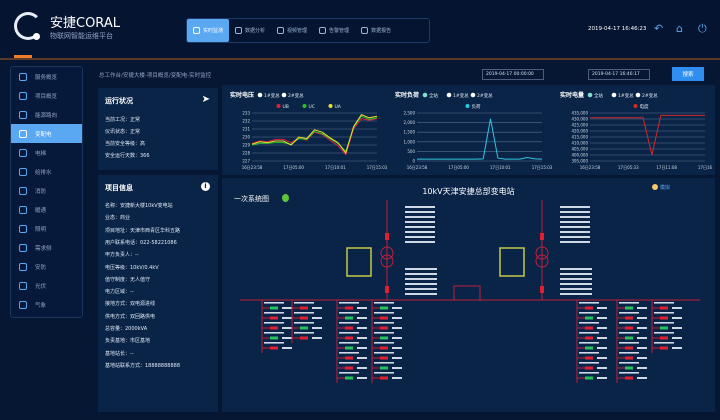 This screenshot has height=420, width=720. Describe the element at coordinates (46, 76) in the screenshot. I see `sidebar-item-0: 服务概览` at that location.